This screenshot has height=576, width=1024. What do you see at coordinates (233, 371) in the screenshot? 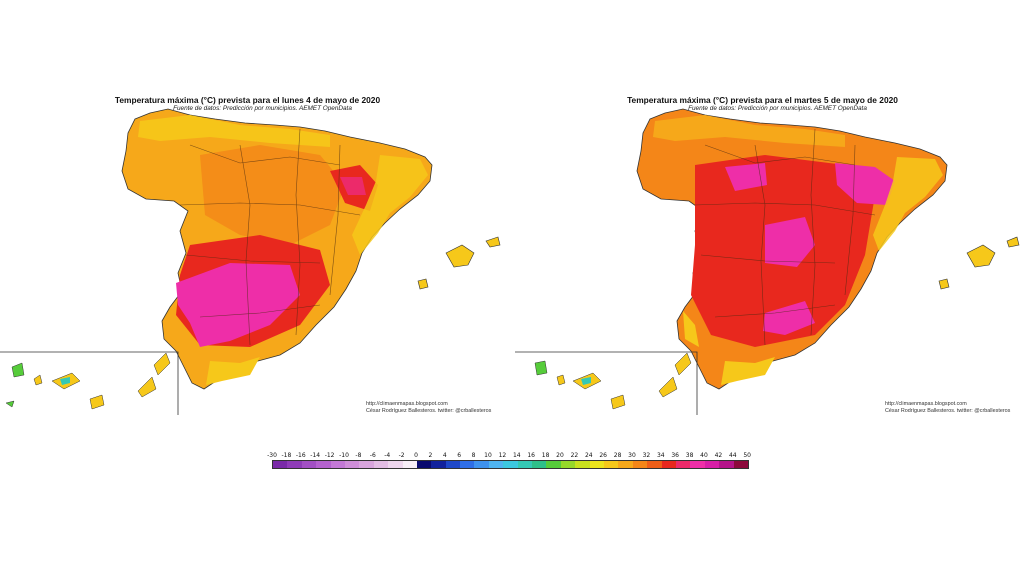
I see `zone-yellow-south` at bounding box center [233, 371].